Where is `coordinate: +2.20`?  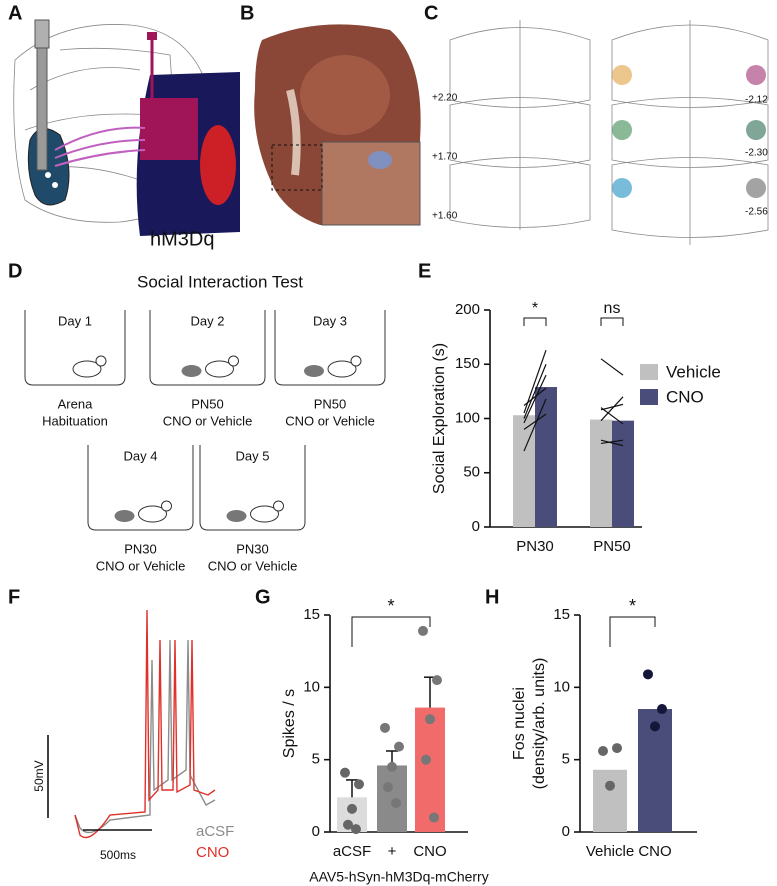
coordinate: +2.20 is located at coordinates (445, 98).